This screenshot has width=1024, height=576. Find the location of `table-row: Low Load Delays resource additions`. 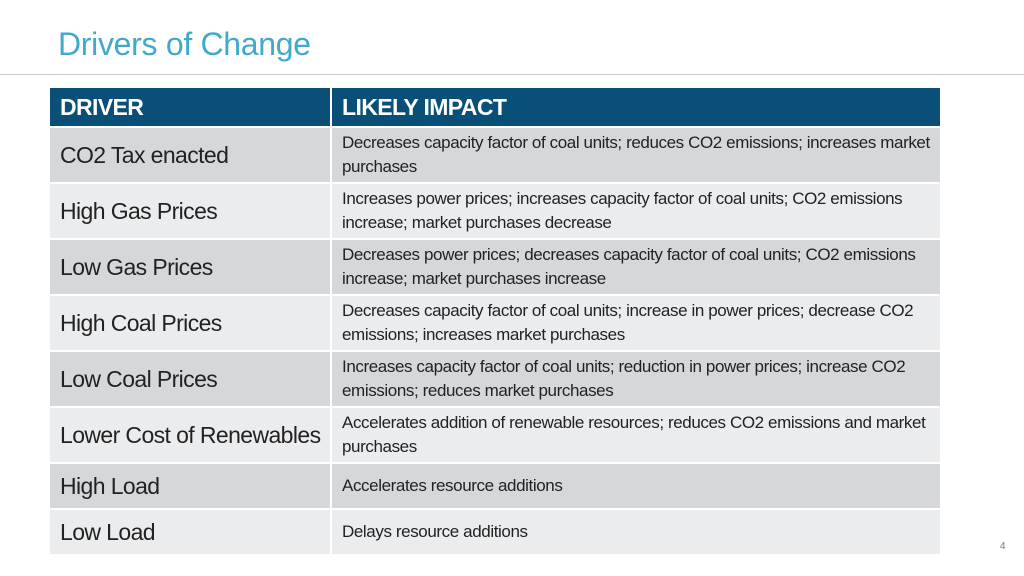

table-row: Low Load Delays resource additions is located at coordinates (495, 532).